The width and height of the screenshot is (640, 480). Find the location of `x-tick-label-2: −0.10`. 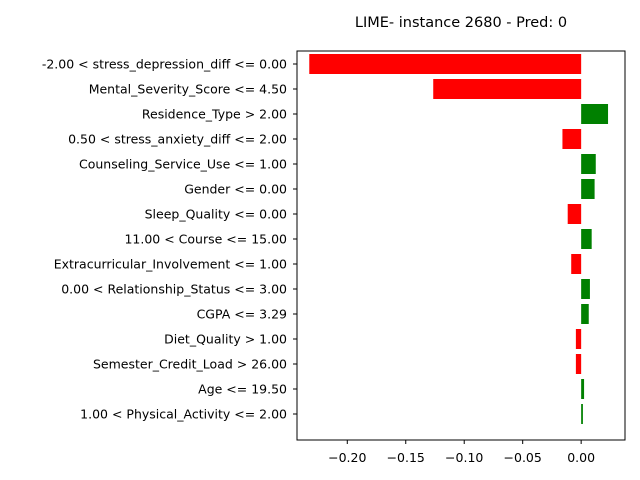

x-tick-label-2: −0.10 is located at coordinates (464, 457).